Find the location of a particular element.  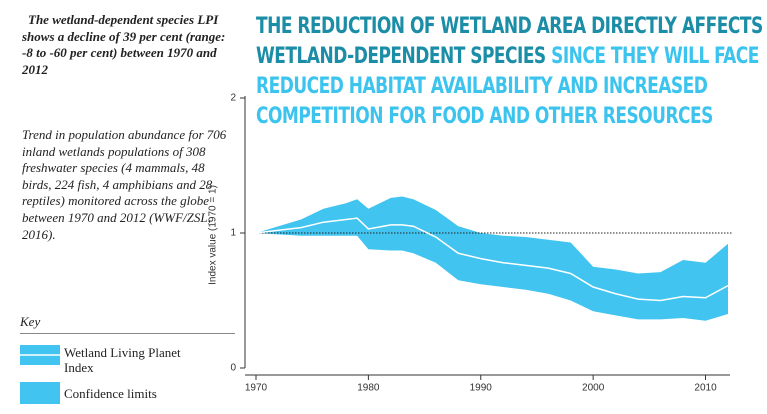

x-tick-label: 1980 is located at coordinates (368, 388).